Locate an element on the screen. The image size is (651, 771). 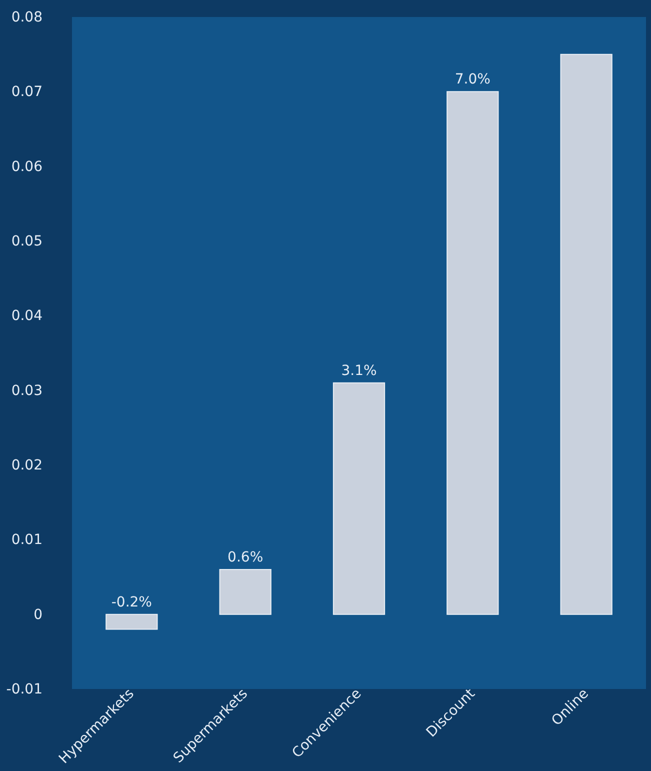
y-tick-label: 0 is located at coordinates (38, 614).